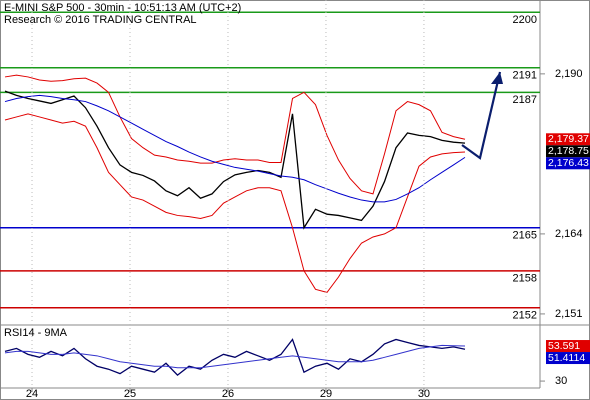 The height and width of the screenshot is (400, 590). What do you see at coordinates (564, 346) in the screenshot?
I see `last-value-label: 53.591` at bounding box center [564, 346].